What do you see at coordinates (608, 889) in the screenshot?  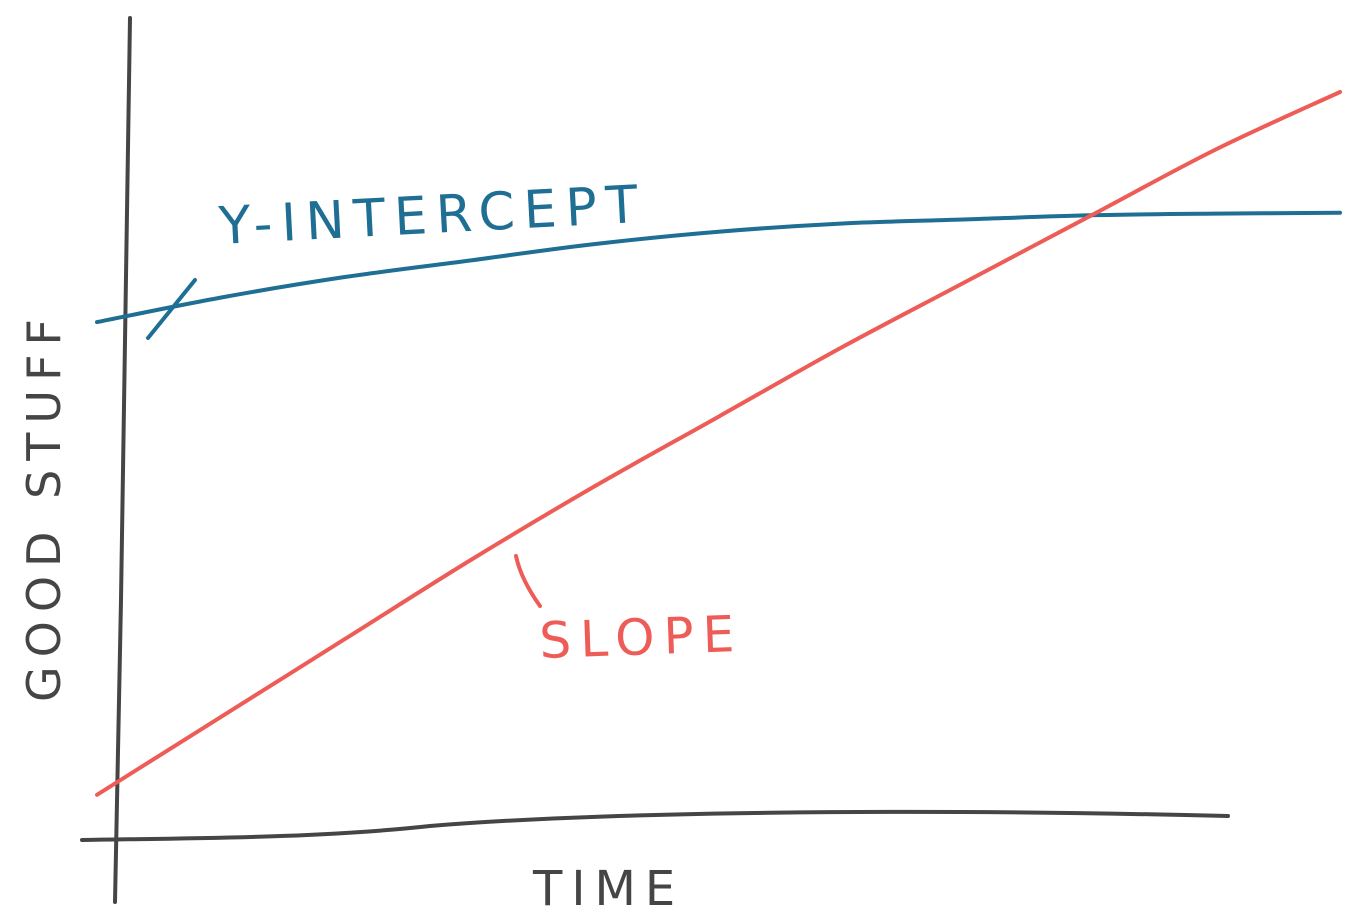 I see `x-axis-title: TIME` at bounding box center [608, 889].